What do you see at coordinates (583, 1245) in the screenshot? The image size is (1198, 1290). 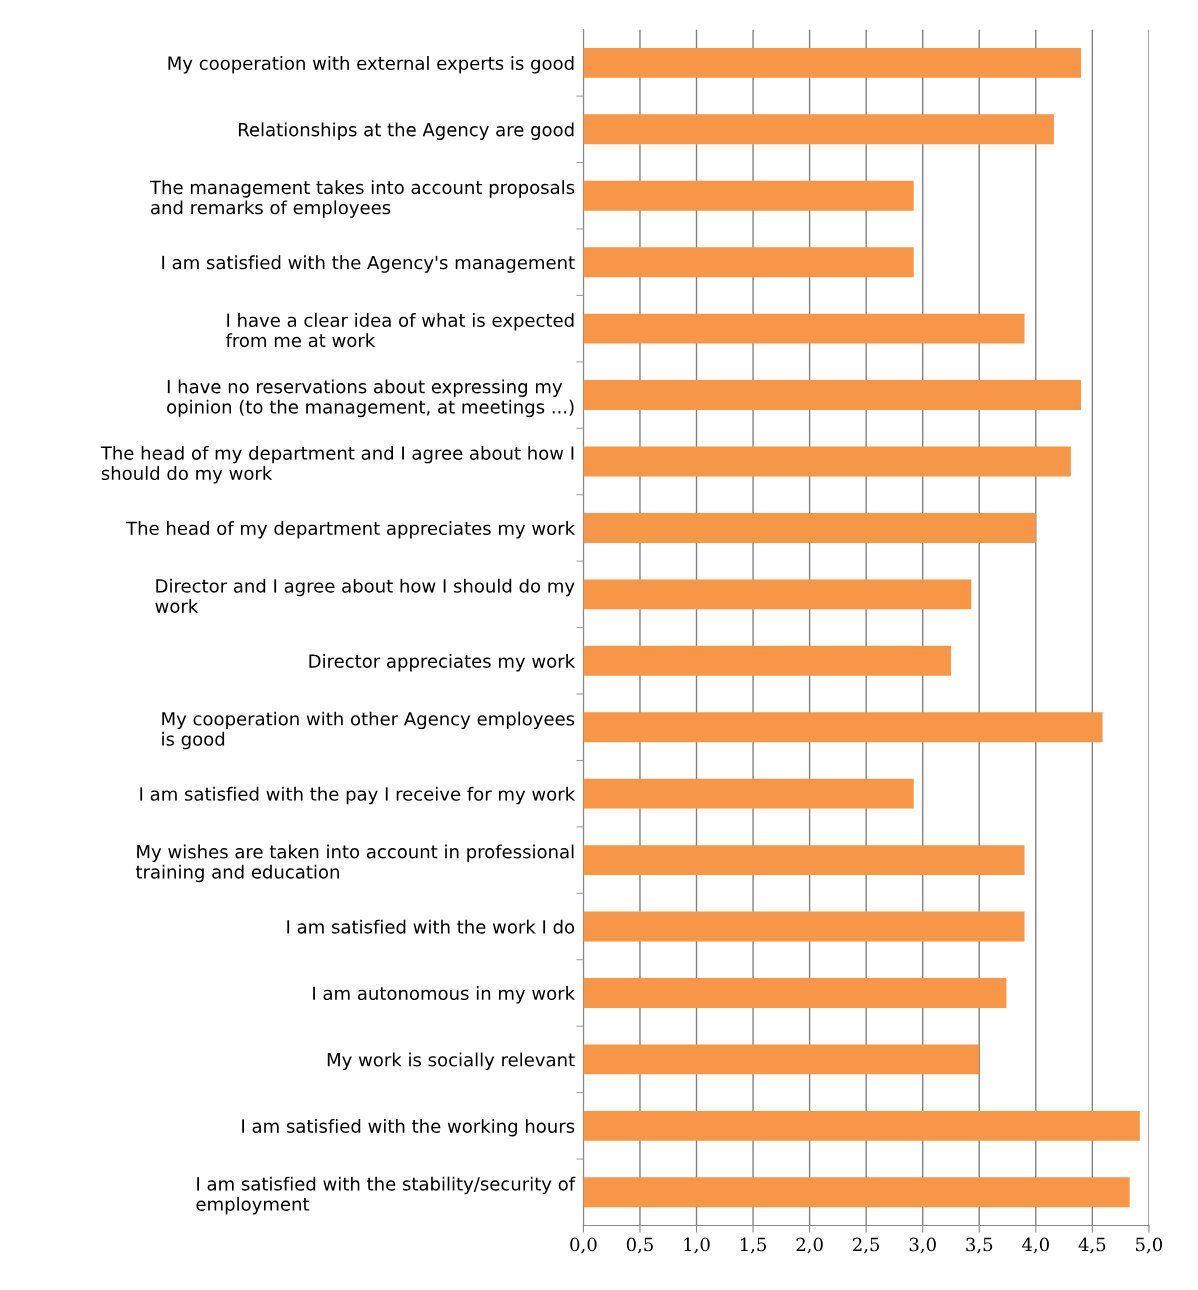 I see `x-tick-label: 0,0` at bounding box center [583, 1245].